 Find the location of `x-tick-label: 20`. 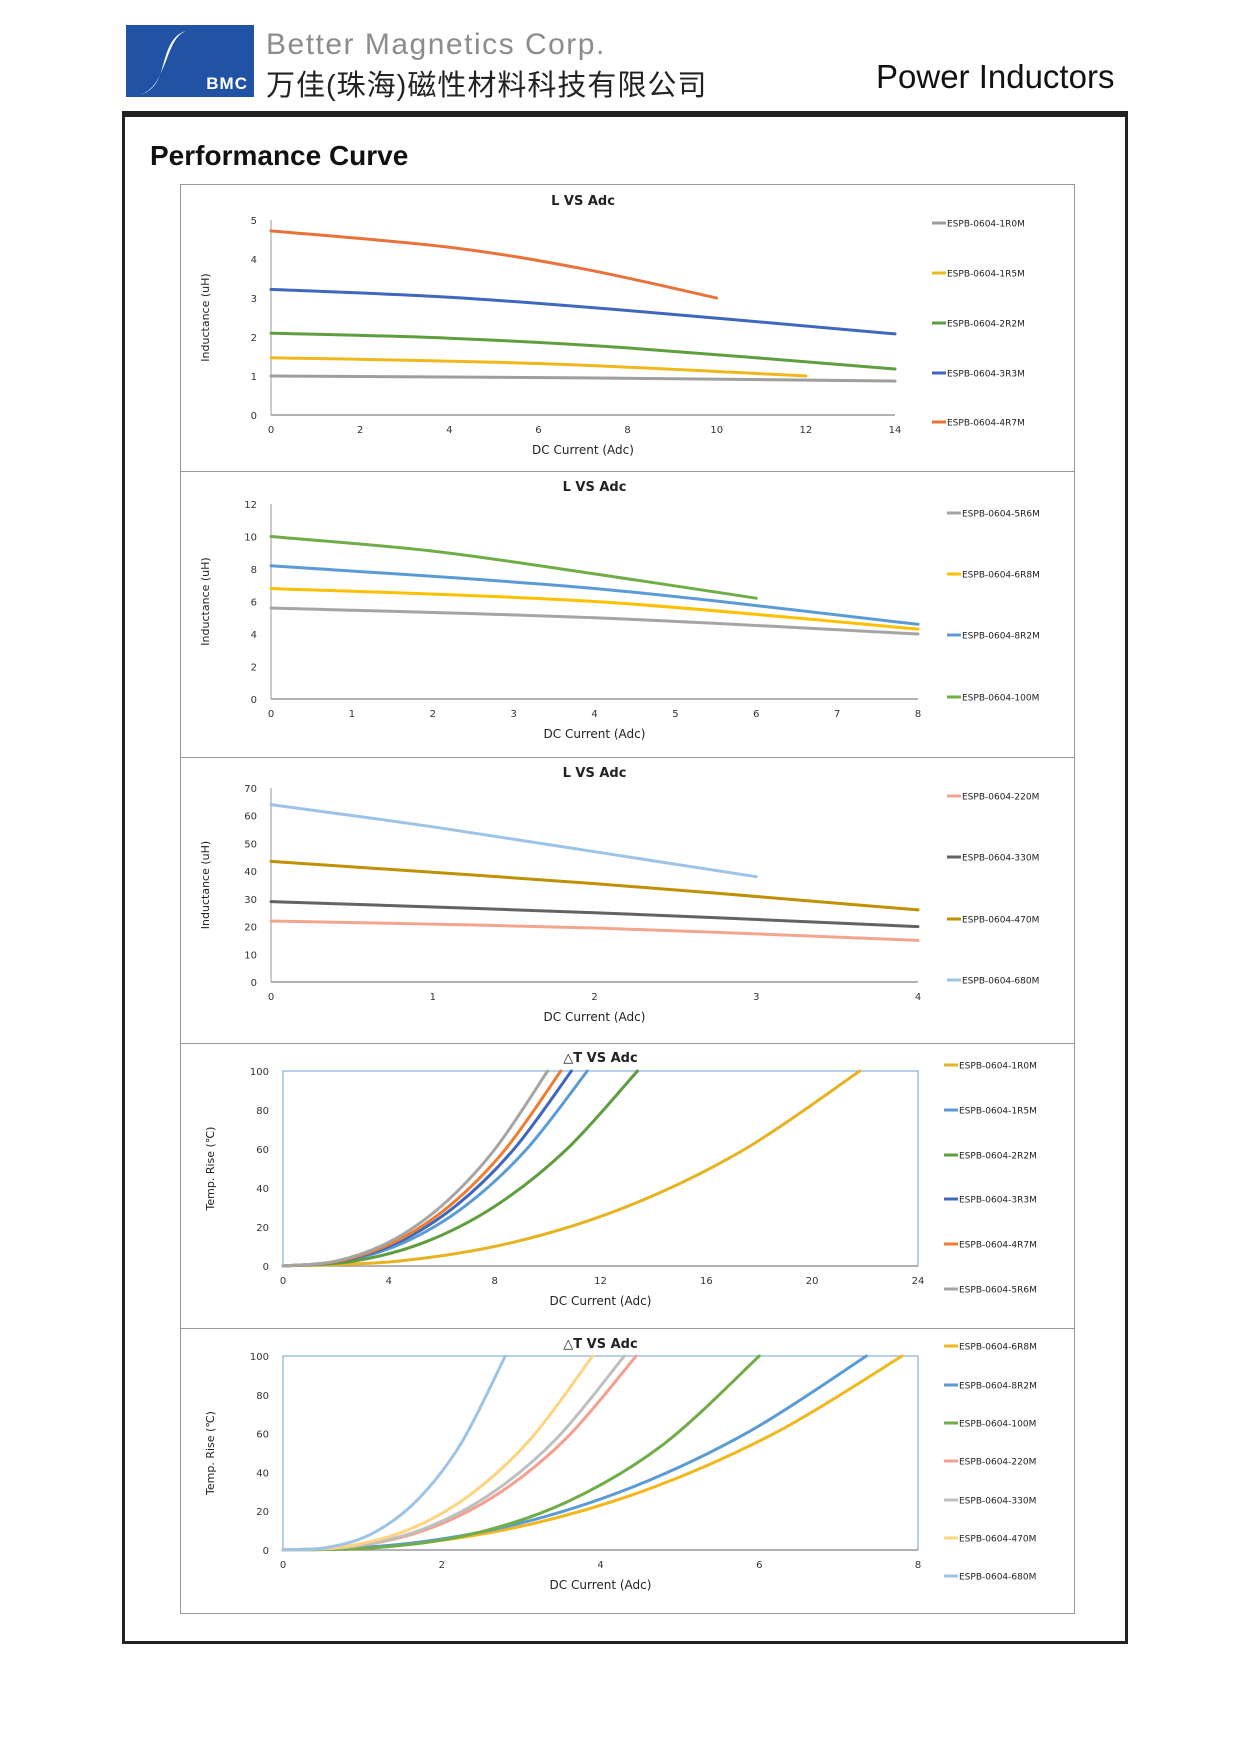

x-tick-label: 20 is located at coordinates (812, 1281).